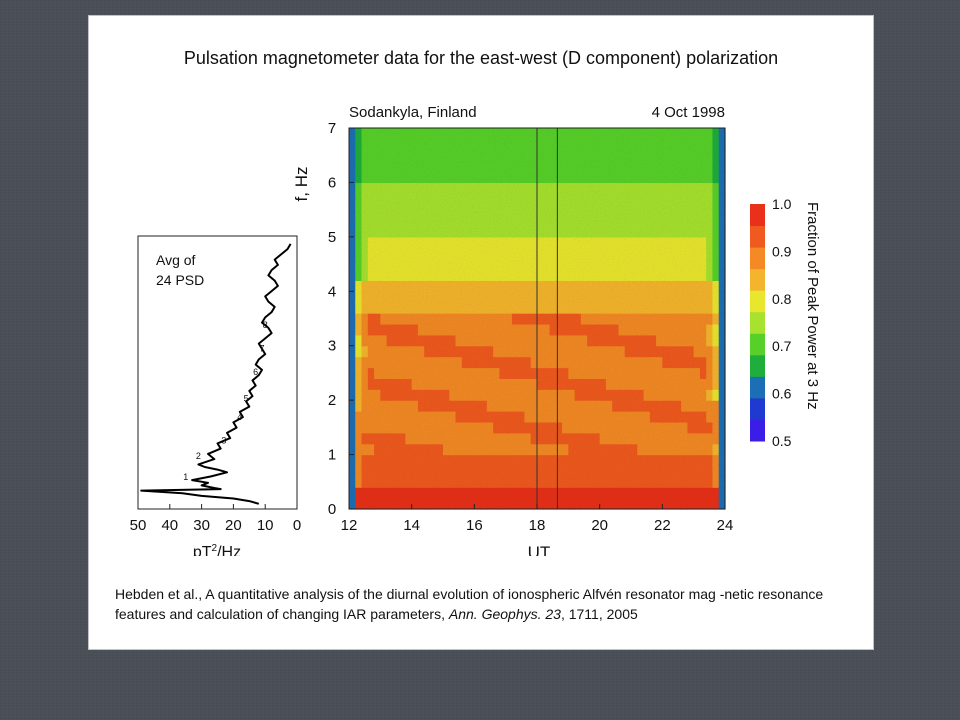 This screenshot has width=960, height=720. Describe the element at coordinates (332, 346) in the screenshot. I see `spectrogram-y-tick-label: 3` at that location.